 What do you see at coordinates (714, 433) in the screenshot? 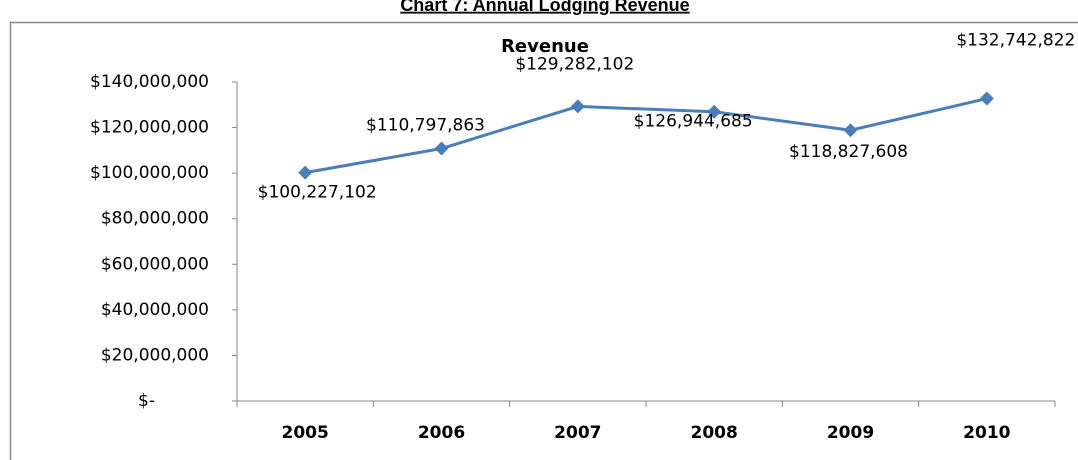
I see `x-tick-label: 2008` at bounding box center [714, 433].